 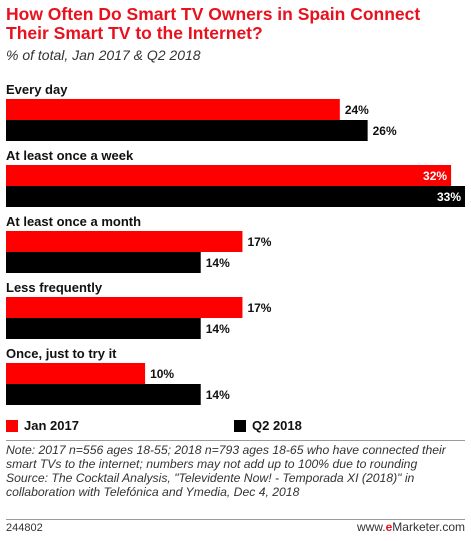 I want to click on bar-jan-2017-at-least-once-a-month, so click(x=124, y=241).